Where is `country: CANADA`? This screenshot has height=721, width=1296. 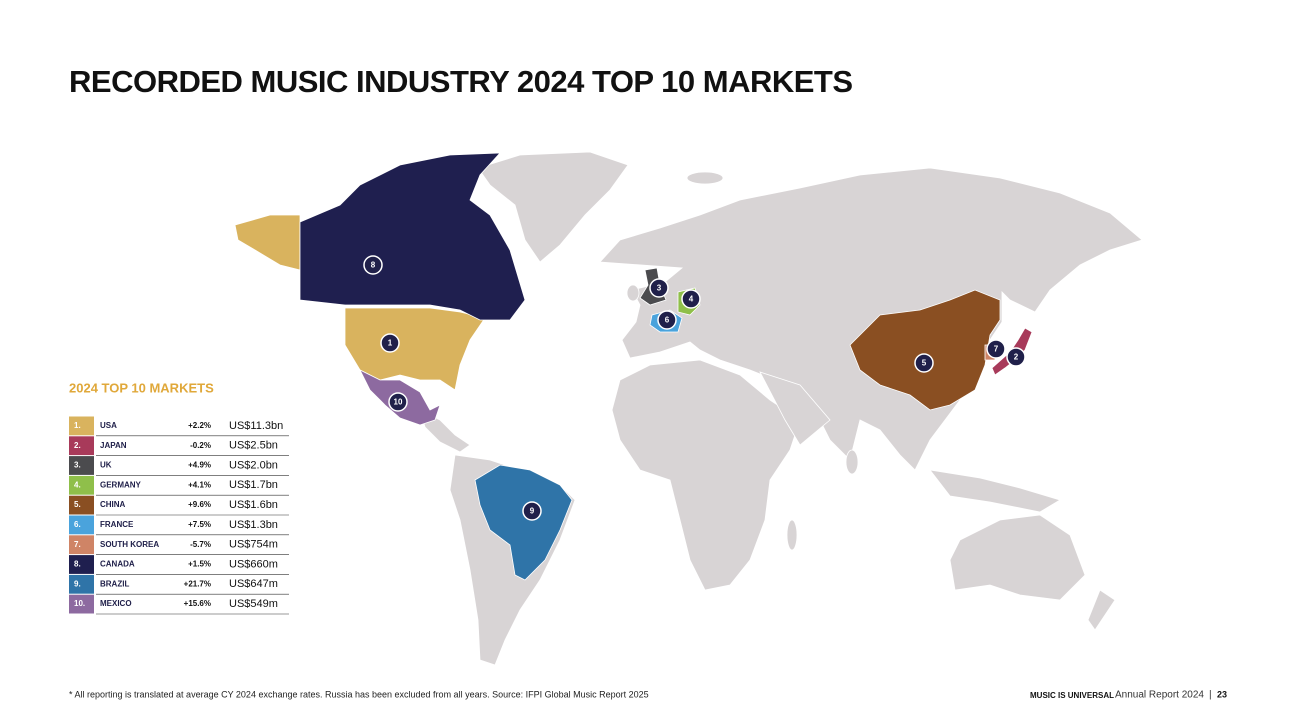
country: CANADA is located at coordinates (117, 564).